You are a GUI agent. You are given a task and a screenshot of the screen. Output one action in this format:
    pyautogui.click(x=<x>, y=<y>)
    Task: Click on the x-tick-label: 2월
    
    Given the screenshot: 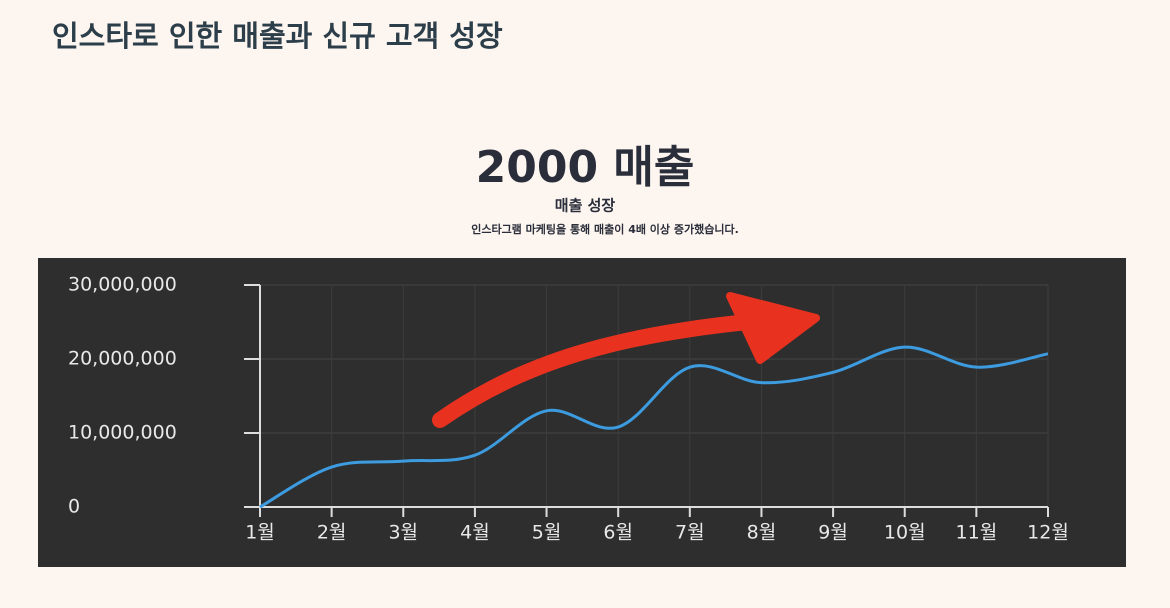 What is the action you would take?
    pyautogui.click(x=332, y=533)
    